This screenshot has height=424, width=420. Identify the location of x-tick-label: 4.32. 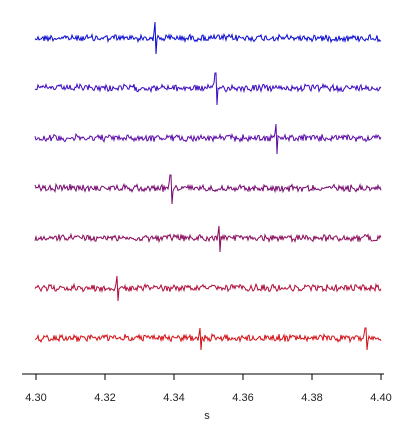
(104, 398).